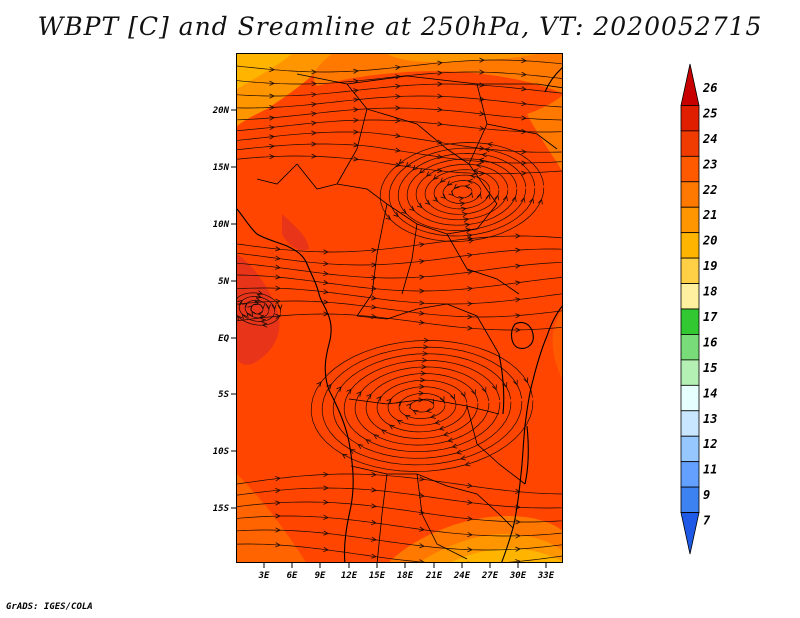  Describe the element at coordinates (462, 58) in the screenshot. I see `shading-north-core` at that location.